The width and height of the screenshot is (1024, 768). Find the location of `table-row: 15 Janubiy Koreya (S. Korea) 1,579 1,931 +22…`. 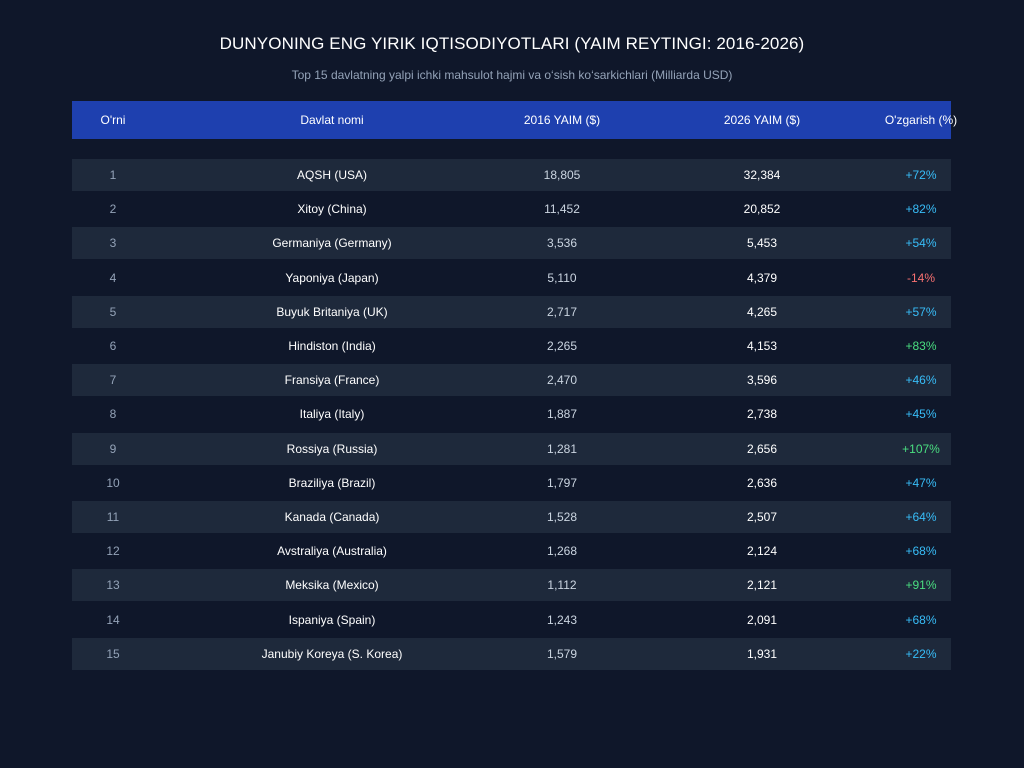

table-row: 15 Janubiy Koreya (S. Korea) 1,579 1,931 +22… is located at coordinates (511, 653).